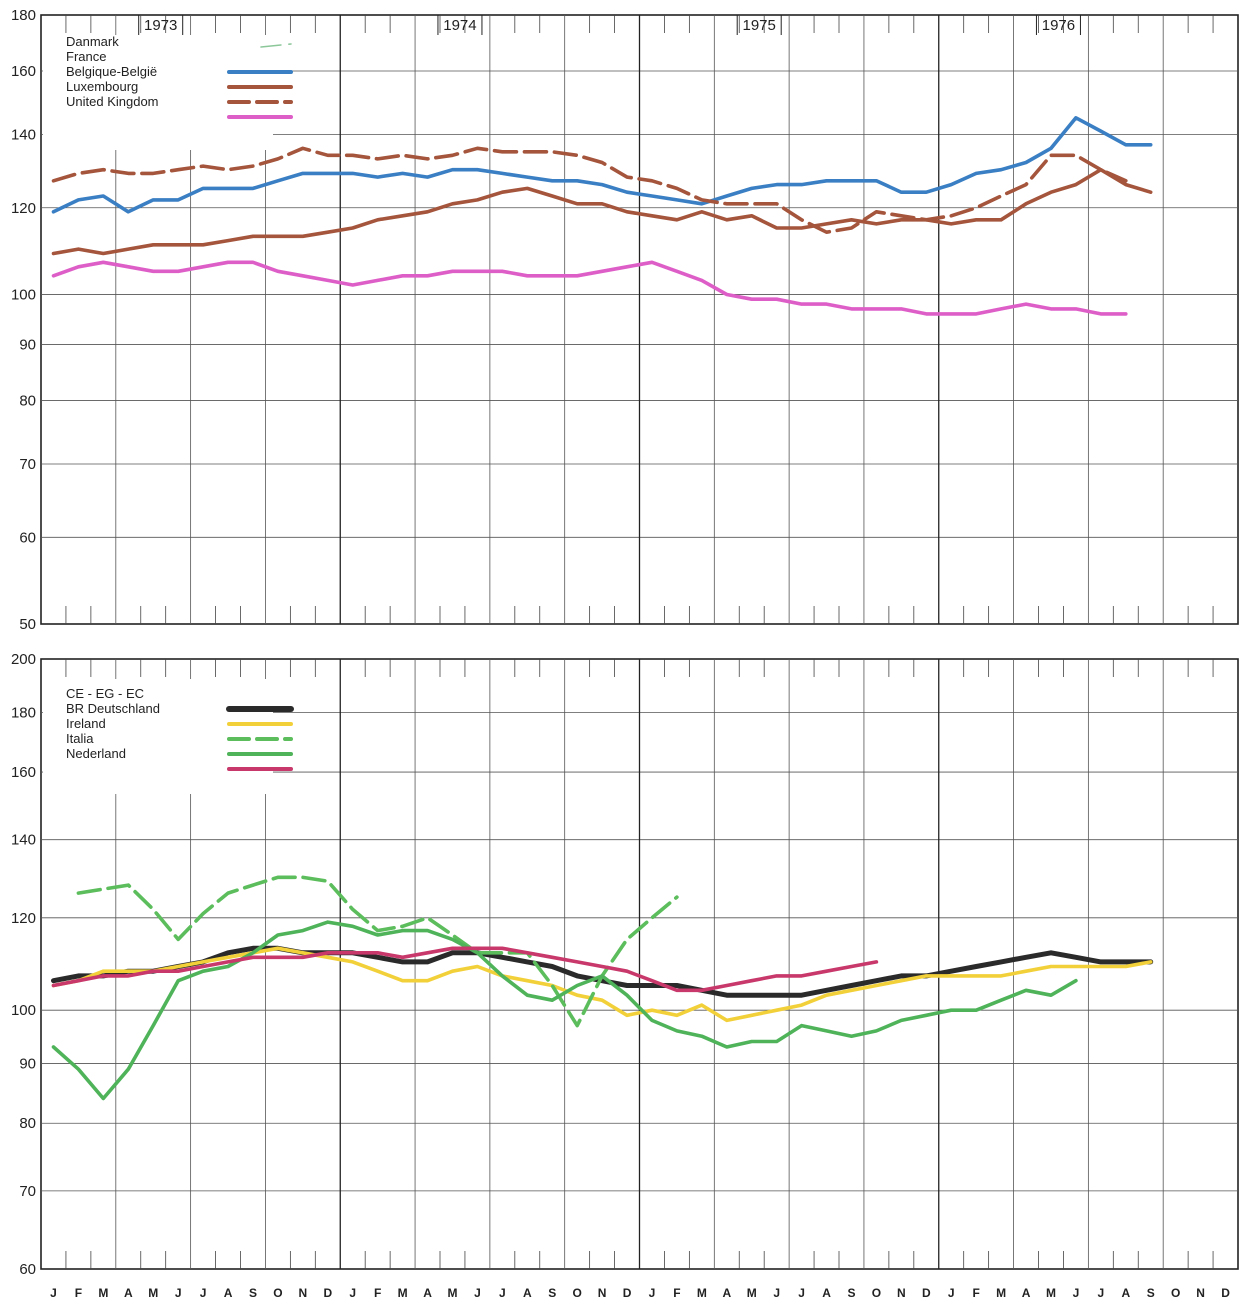 Image resolution: width=1244 pixels, height=1302 pixels. I want to click on month-label-15: M, so click(403, 1293).